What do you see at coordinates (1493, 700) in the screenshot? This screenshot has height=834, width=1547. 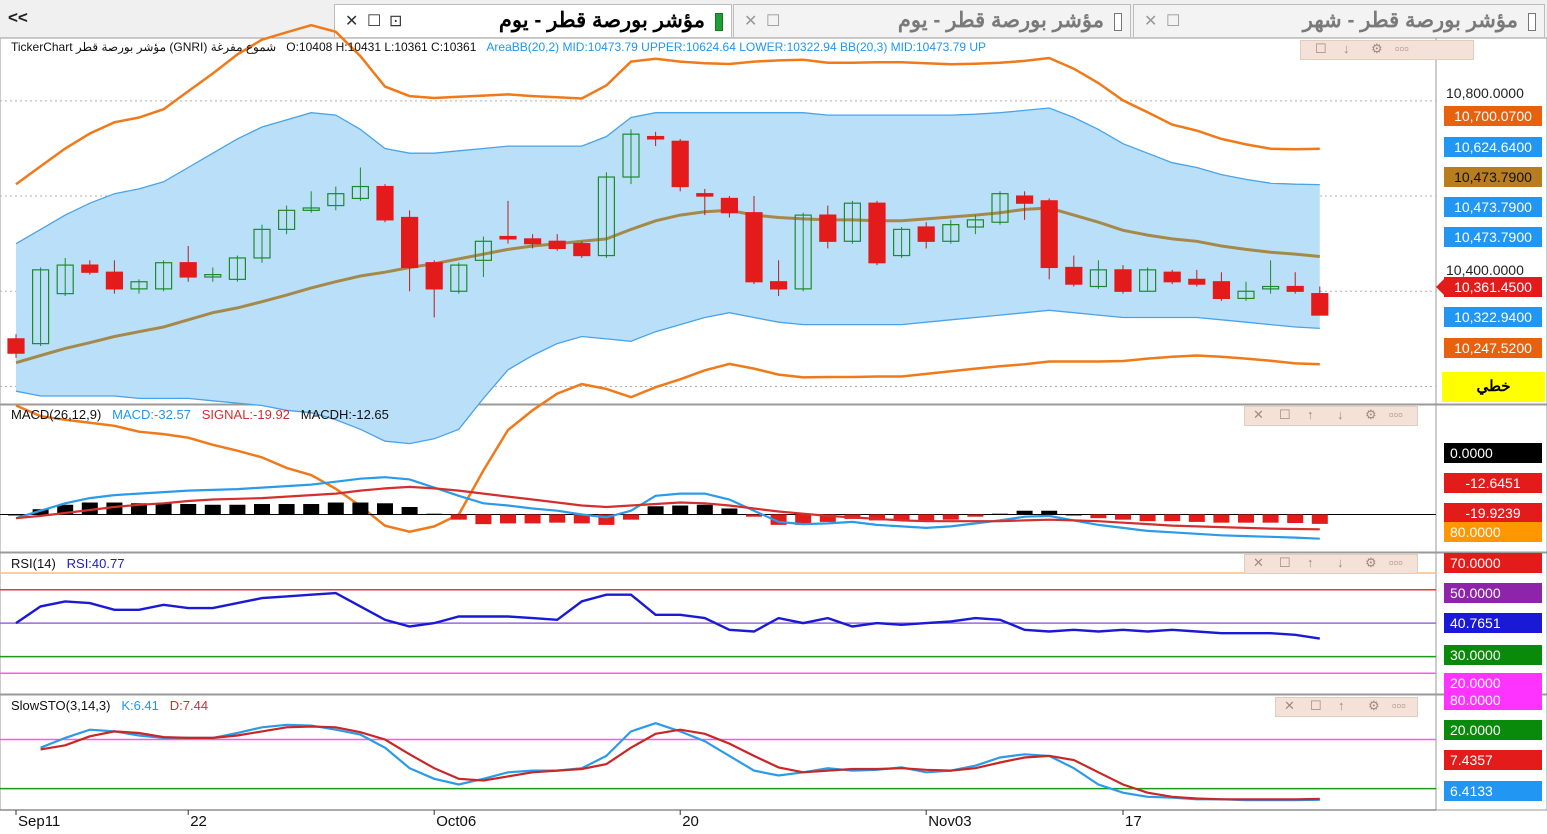 I see `sto-tag: 80.0000` at bounding box center [1493, 700].